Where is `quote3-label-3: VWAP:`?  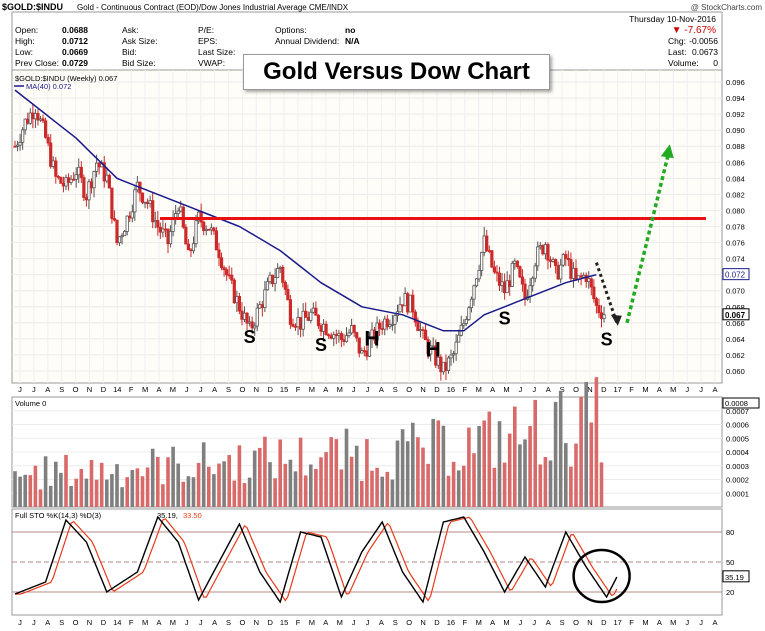
quote3-label-3: VWAP: is located at coordinates (211, 63).